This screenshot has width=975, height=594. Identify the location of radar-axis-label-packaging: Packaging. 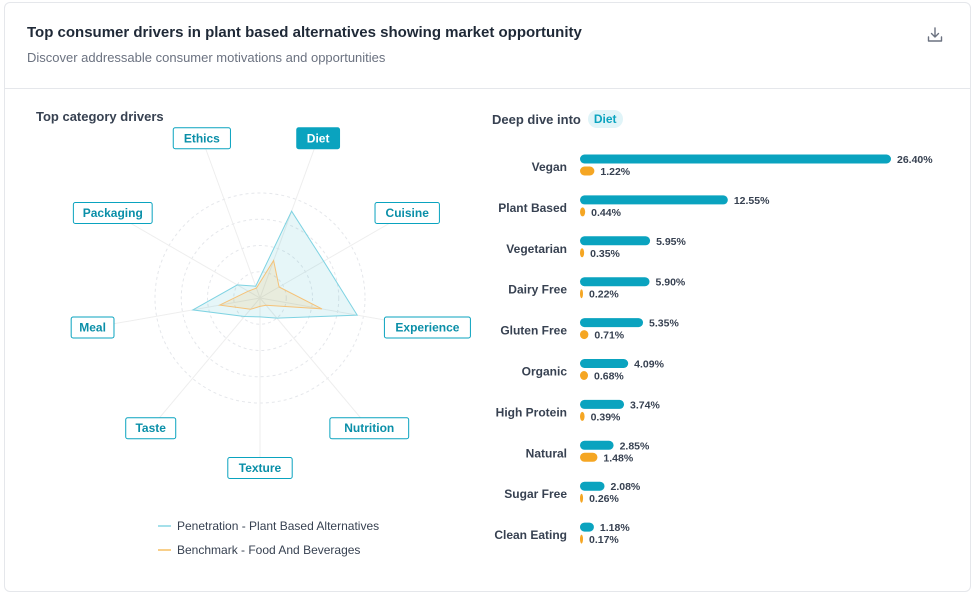
(113, 213).